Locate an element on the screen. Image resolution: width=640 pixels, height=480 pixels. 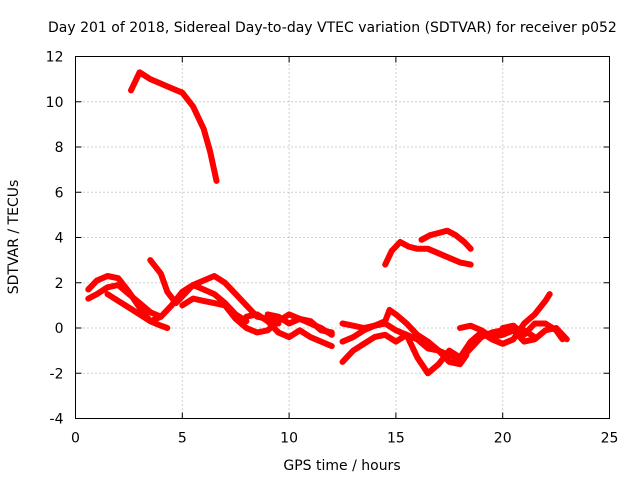
y-tick-label: 6 is located at coordinates (59, 193).